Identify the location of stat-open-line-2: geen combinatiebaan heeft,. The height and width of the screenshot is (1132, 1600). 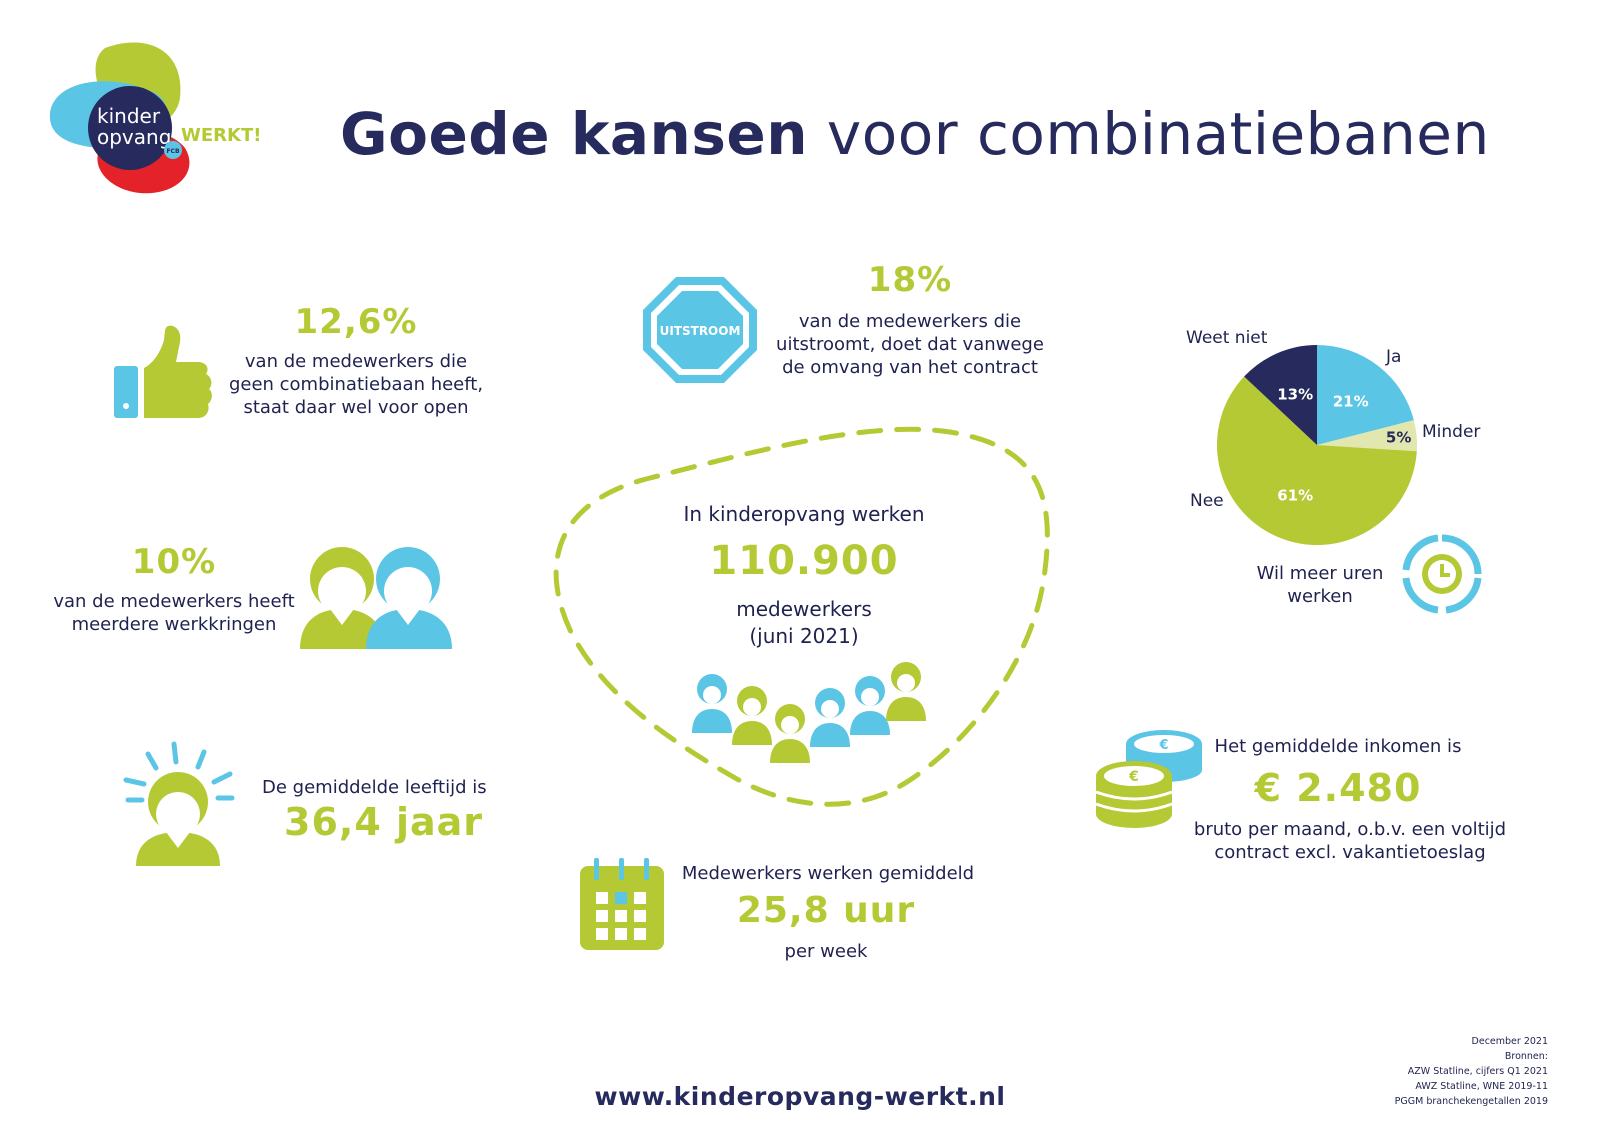
(356, 384).